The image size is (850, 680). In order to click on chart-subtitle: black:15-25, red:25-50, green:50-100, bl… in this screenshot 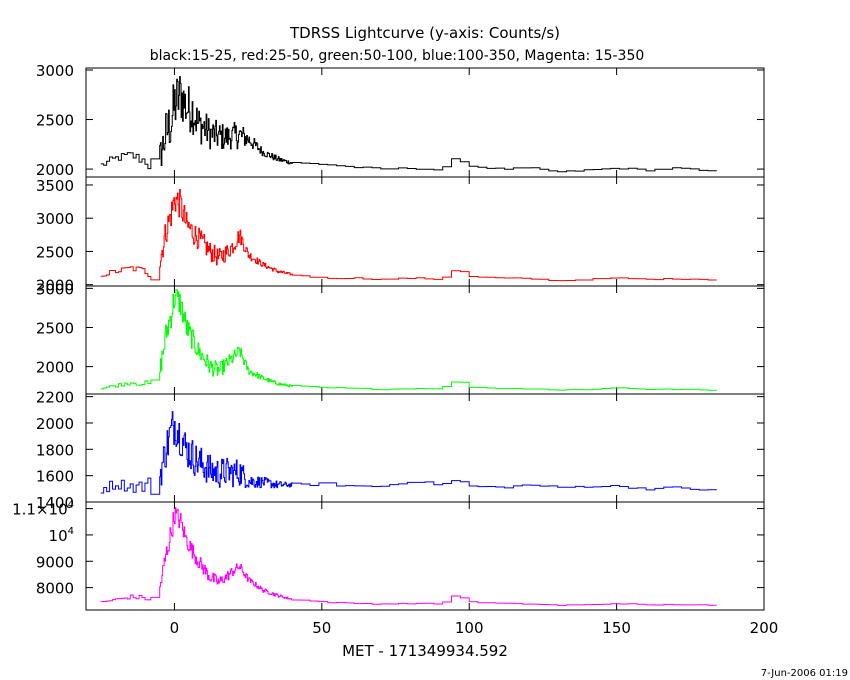, I will do `click(397, 56)`.